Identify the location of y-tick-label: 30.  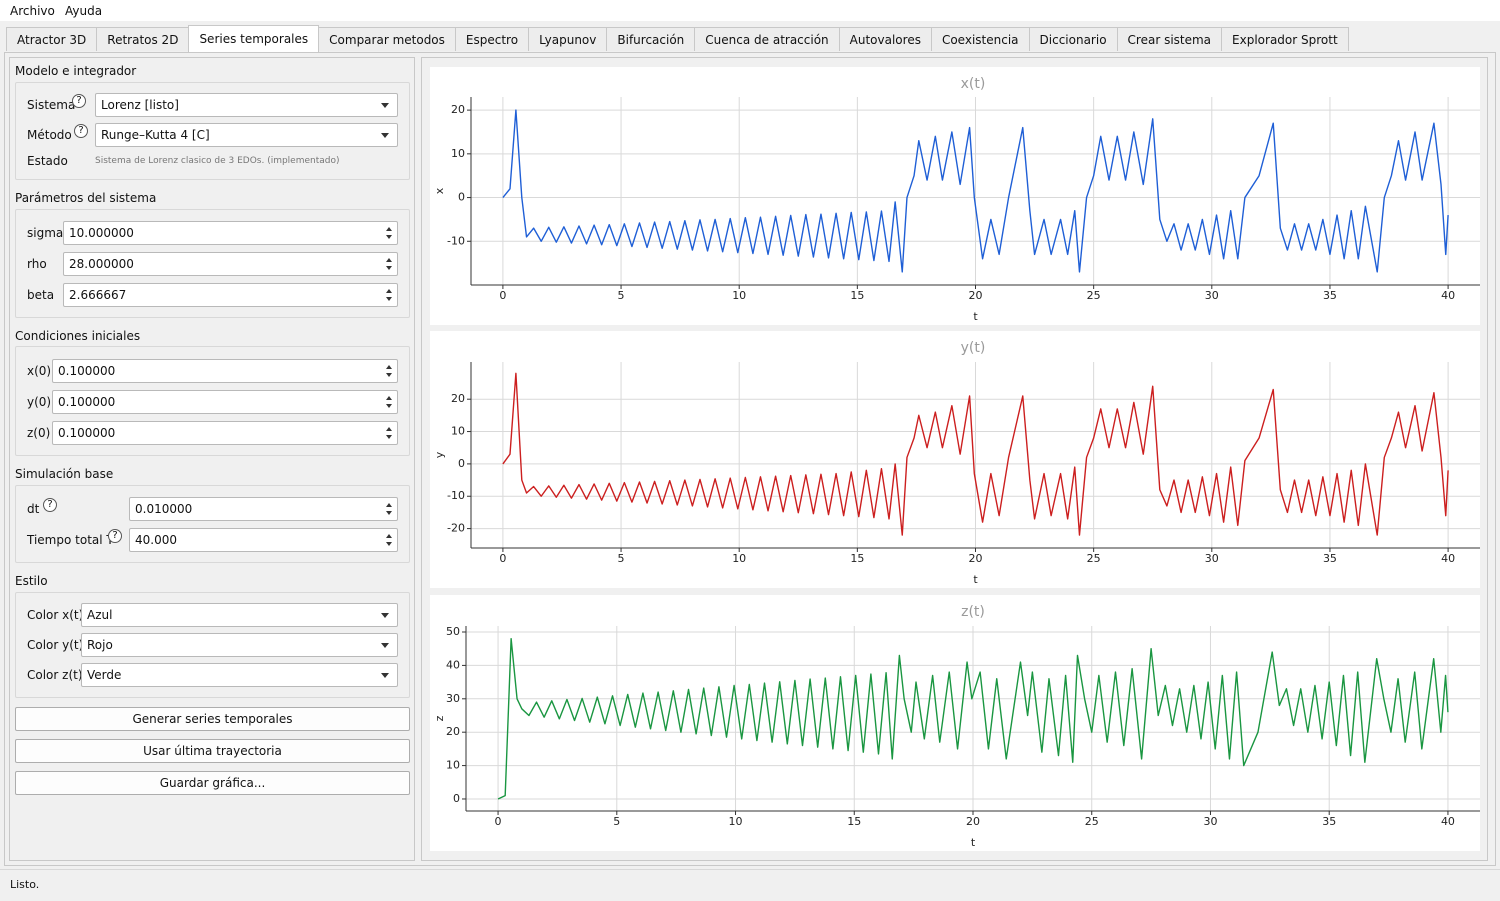
(453, 698).